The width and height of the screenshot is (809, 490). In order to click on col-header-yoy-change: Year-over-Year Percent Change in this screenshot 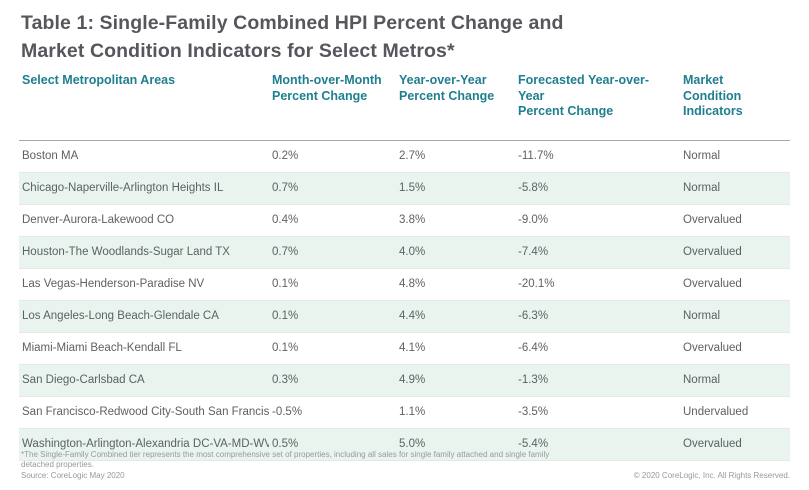, I will do `click(455, 104)`.